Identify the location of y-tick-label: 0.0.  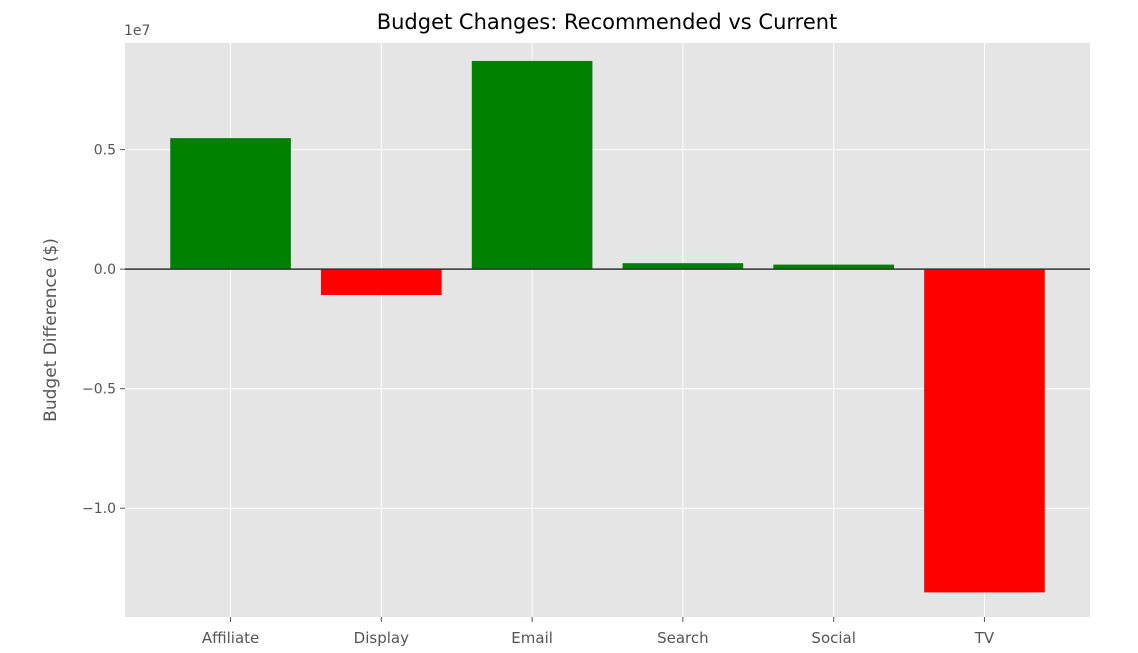
(105, 270).